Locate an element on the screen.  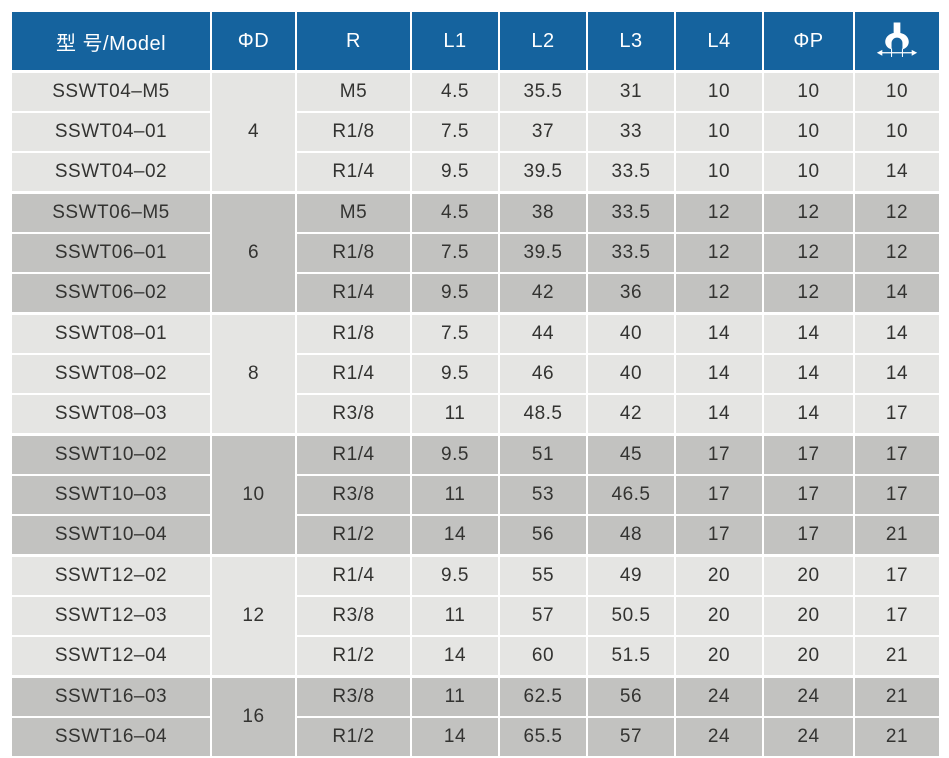
table-row: SSWT08–03 R3/8 11 48.5 42 14 14 17 is located at coordinates (475, 414).